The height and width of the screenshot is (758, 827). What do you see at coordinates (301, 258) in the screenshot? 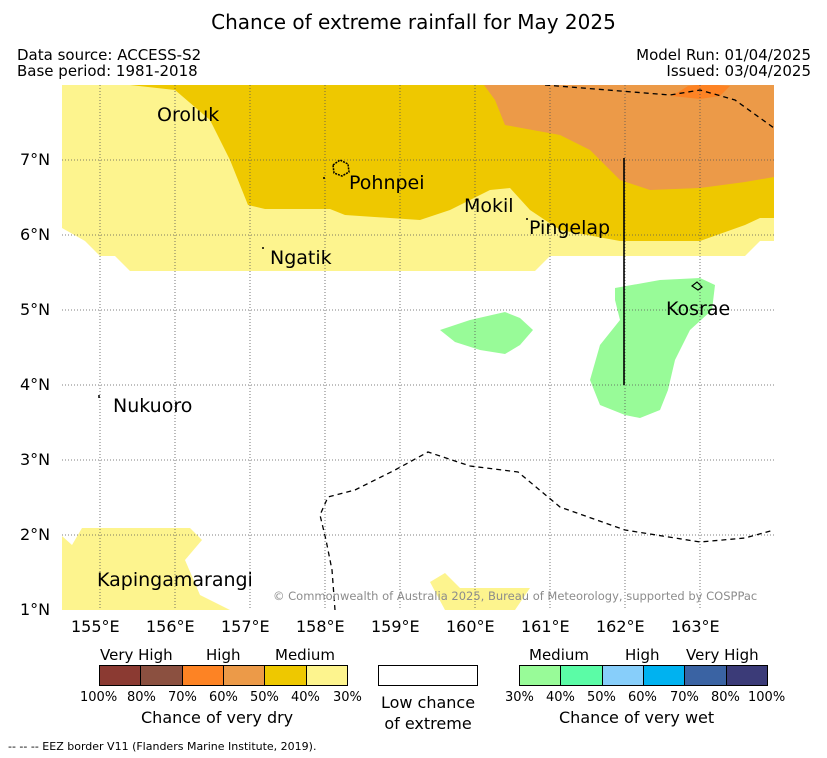
I see `place-label-ngatik: Ngatik` at bounding box center [301, 258].